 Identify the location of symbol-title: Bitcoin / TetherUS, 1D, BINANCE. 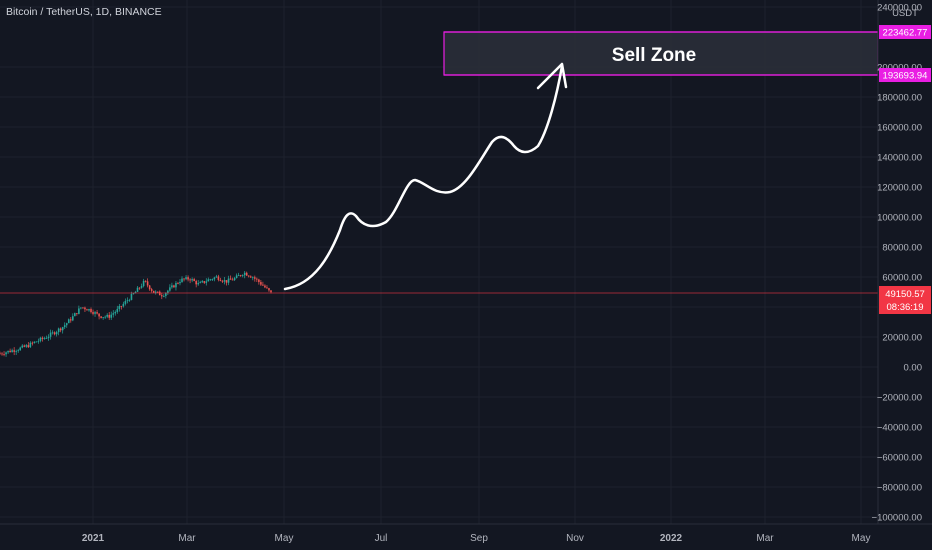
(84, 12).